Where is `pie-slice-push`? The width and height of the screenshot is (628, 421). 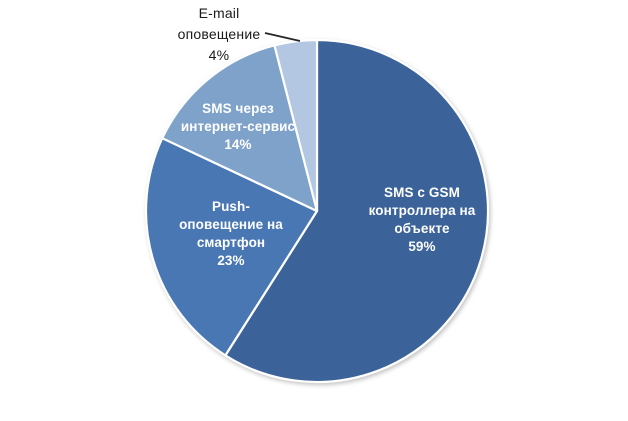
pie-slice-push is located at coordinates (231, 247).